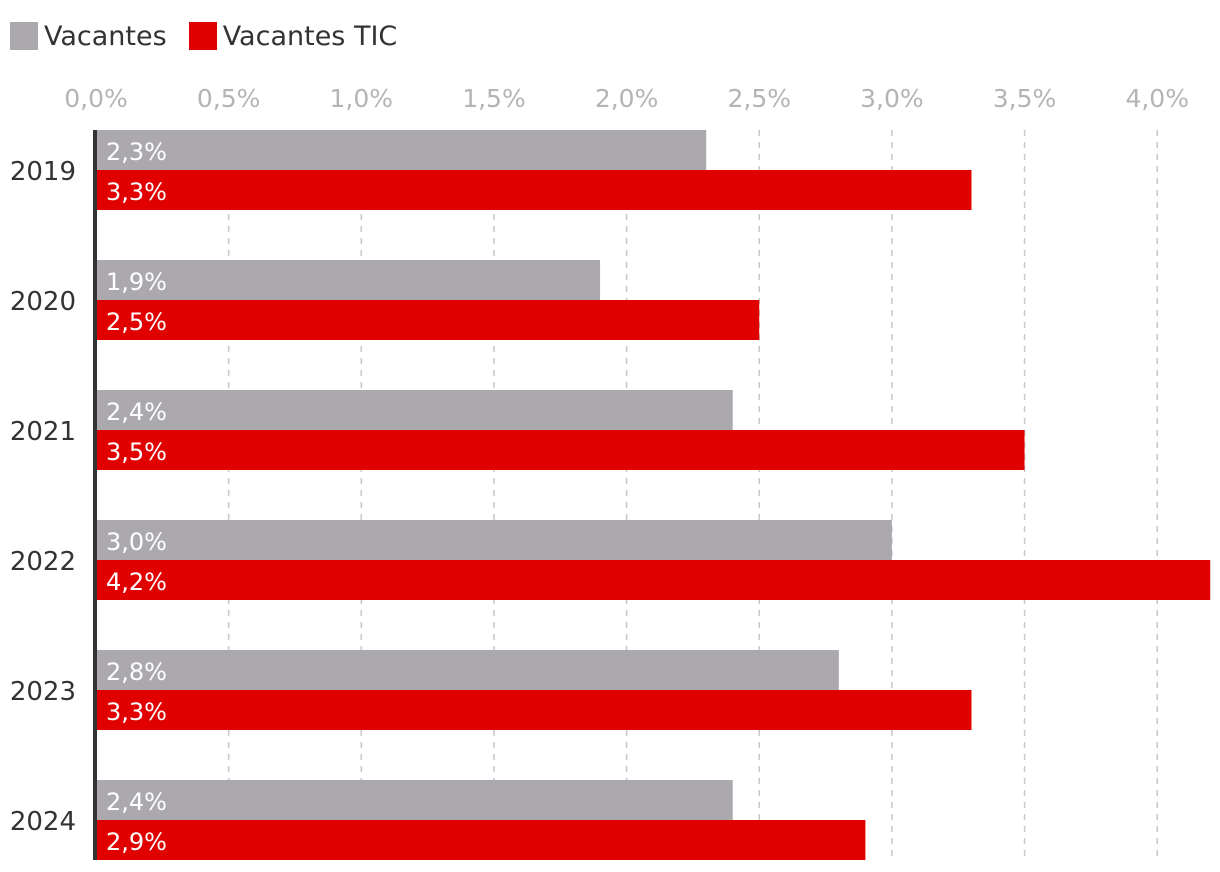 The image size is (1220, 872). I want to click on legend: Vacantes Vacantes TIC, so click(214, 36).